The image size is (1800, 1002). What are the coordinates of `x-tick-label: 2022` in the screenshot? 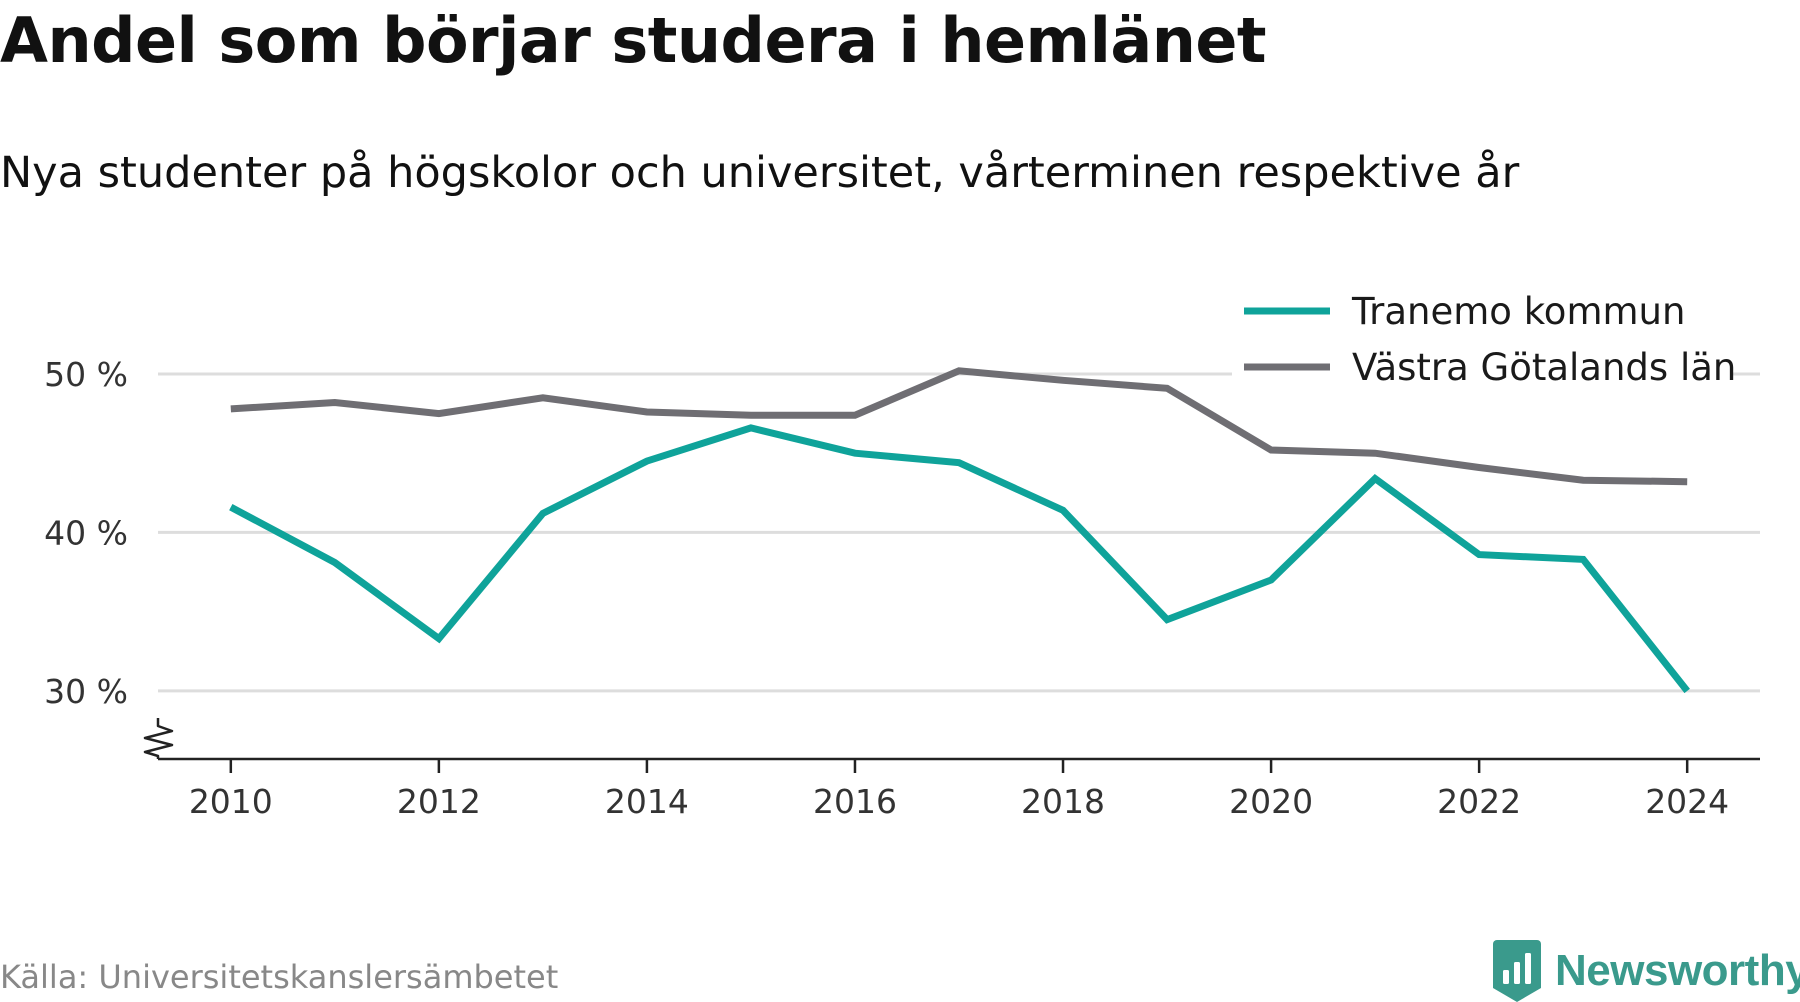 It's located at (1479, 801).